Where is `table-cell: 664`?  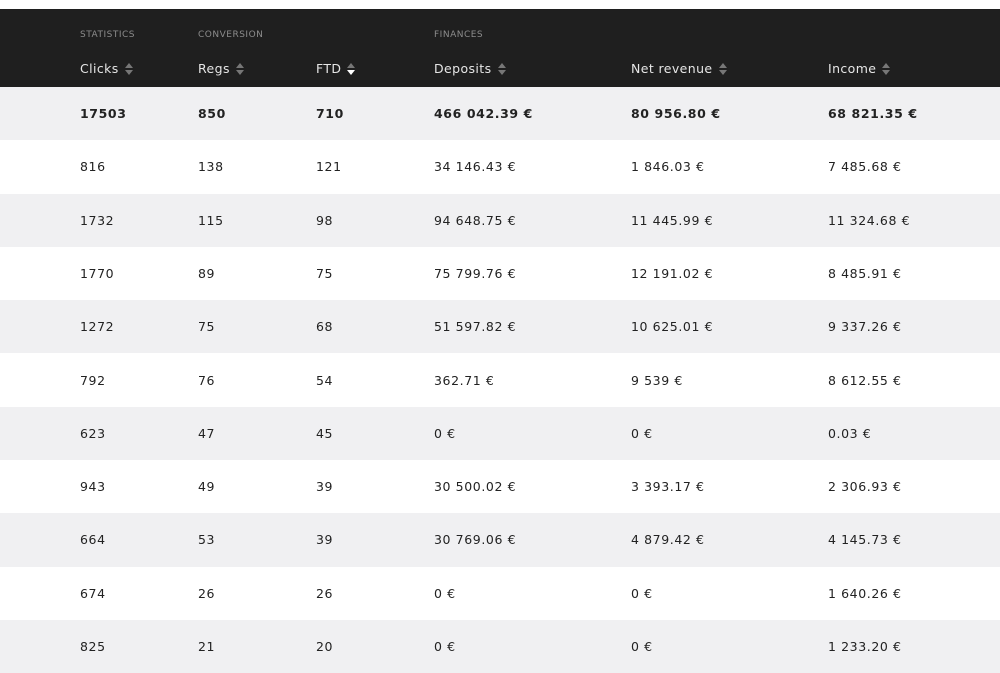
table-cell: 664 is located at coordinates (93, 540).